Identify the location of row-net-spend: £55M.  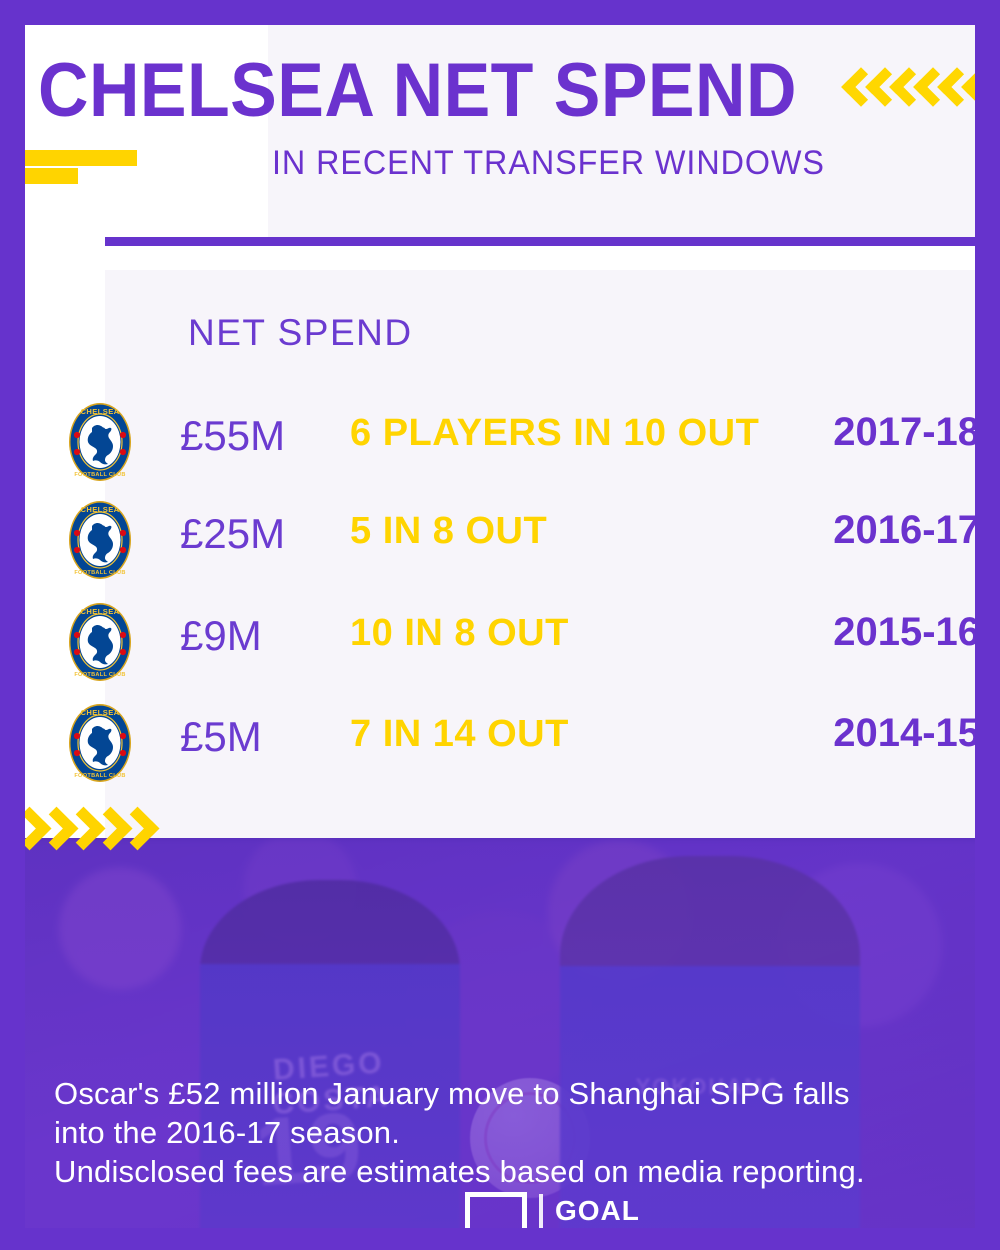
(233, 435).